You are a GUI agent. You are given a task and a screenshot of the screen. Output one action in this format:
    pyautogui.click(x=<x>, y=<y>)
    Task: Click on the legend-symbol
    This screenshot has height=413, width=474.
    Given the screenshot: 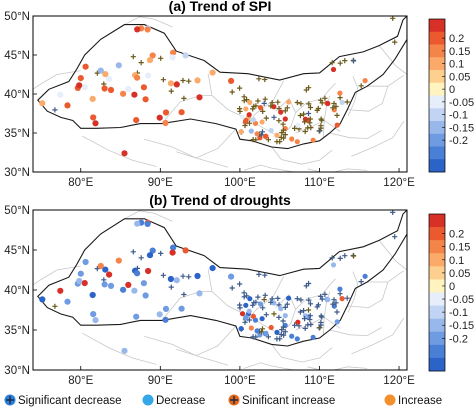 What is the action you would take?
    pyautogui.click(x=390, y=400)
    